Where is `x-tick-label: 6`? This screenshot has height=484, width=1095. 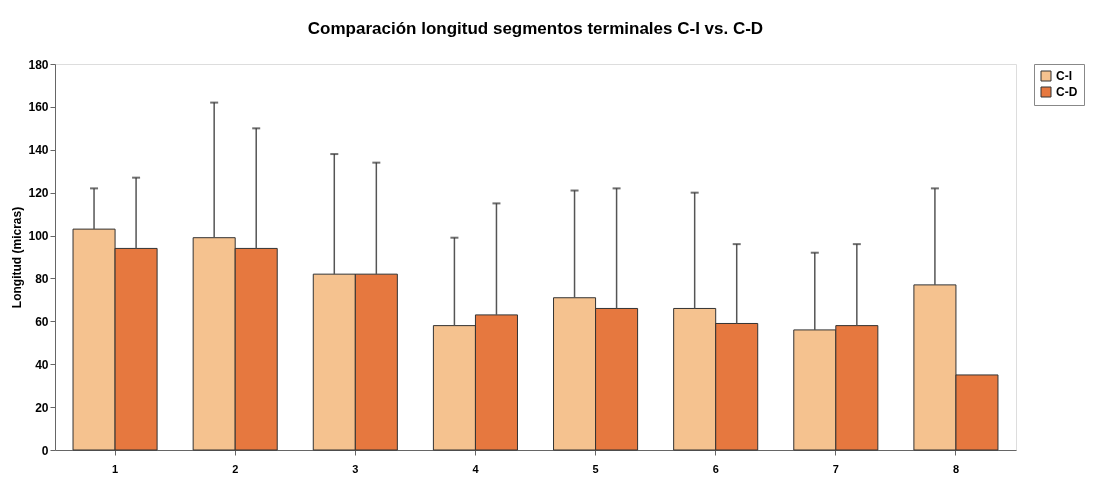 x-tick-label: 6 is located at coordinates (715, 468).